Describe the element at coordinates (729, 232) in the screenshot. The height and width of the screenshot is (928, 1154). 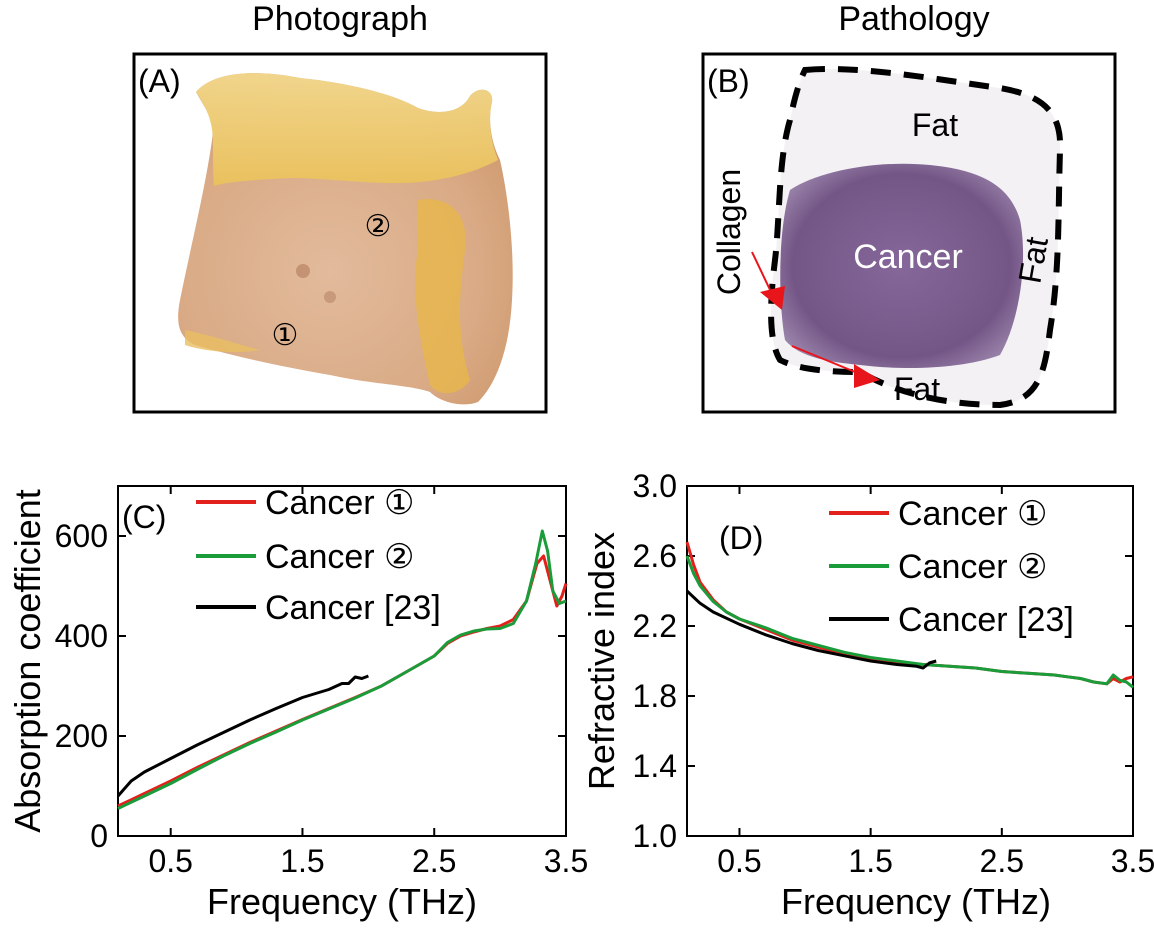
I see `annotation-collagen: Collagen` at that location.